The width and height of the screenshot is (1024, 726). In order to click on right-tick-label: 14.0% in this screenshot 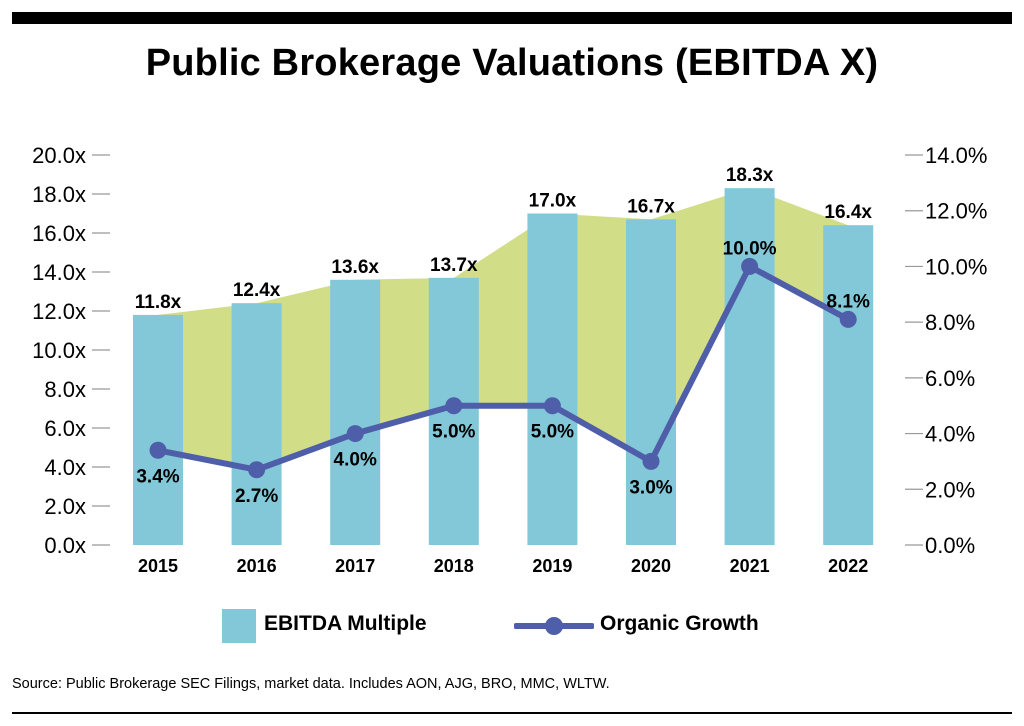, I will do `click(956, 155)`.